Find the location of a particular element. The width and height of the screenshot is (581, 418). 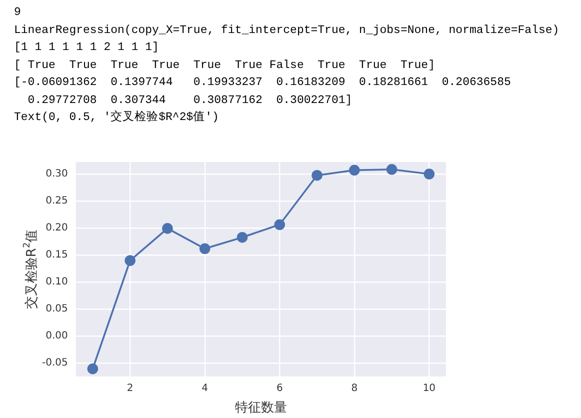

text: [ True True True True True True False True True True] is located at coordinates (225, 66).